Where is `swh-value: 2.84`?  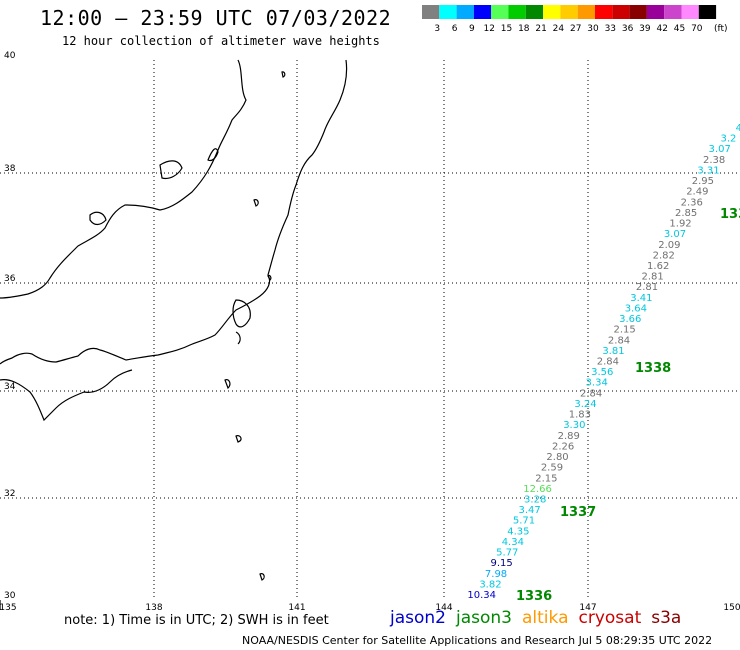
swh-value: 2.84 is located at coordinates (608, 362).